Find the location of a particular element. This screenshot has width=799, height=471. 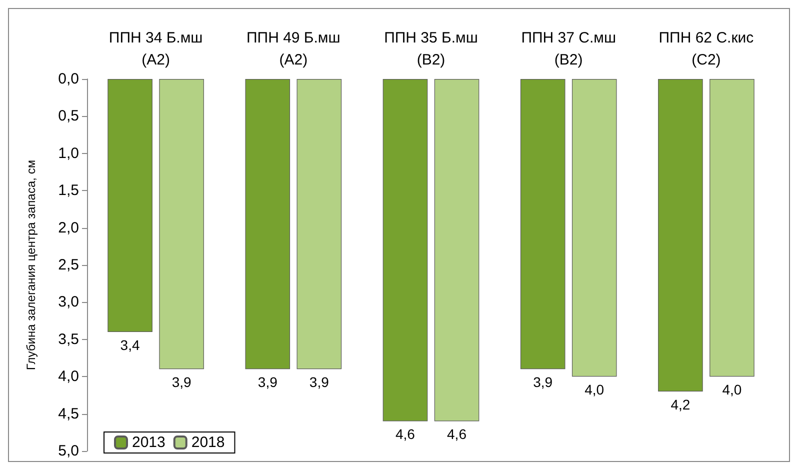

y-tick-label: 3,0 is located at coordinates (68, 302).